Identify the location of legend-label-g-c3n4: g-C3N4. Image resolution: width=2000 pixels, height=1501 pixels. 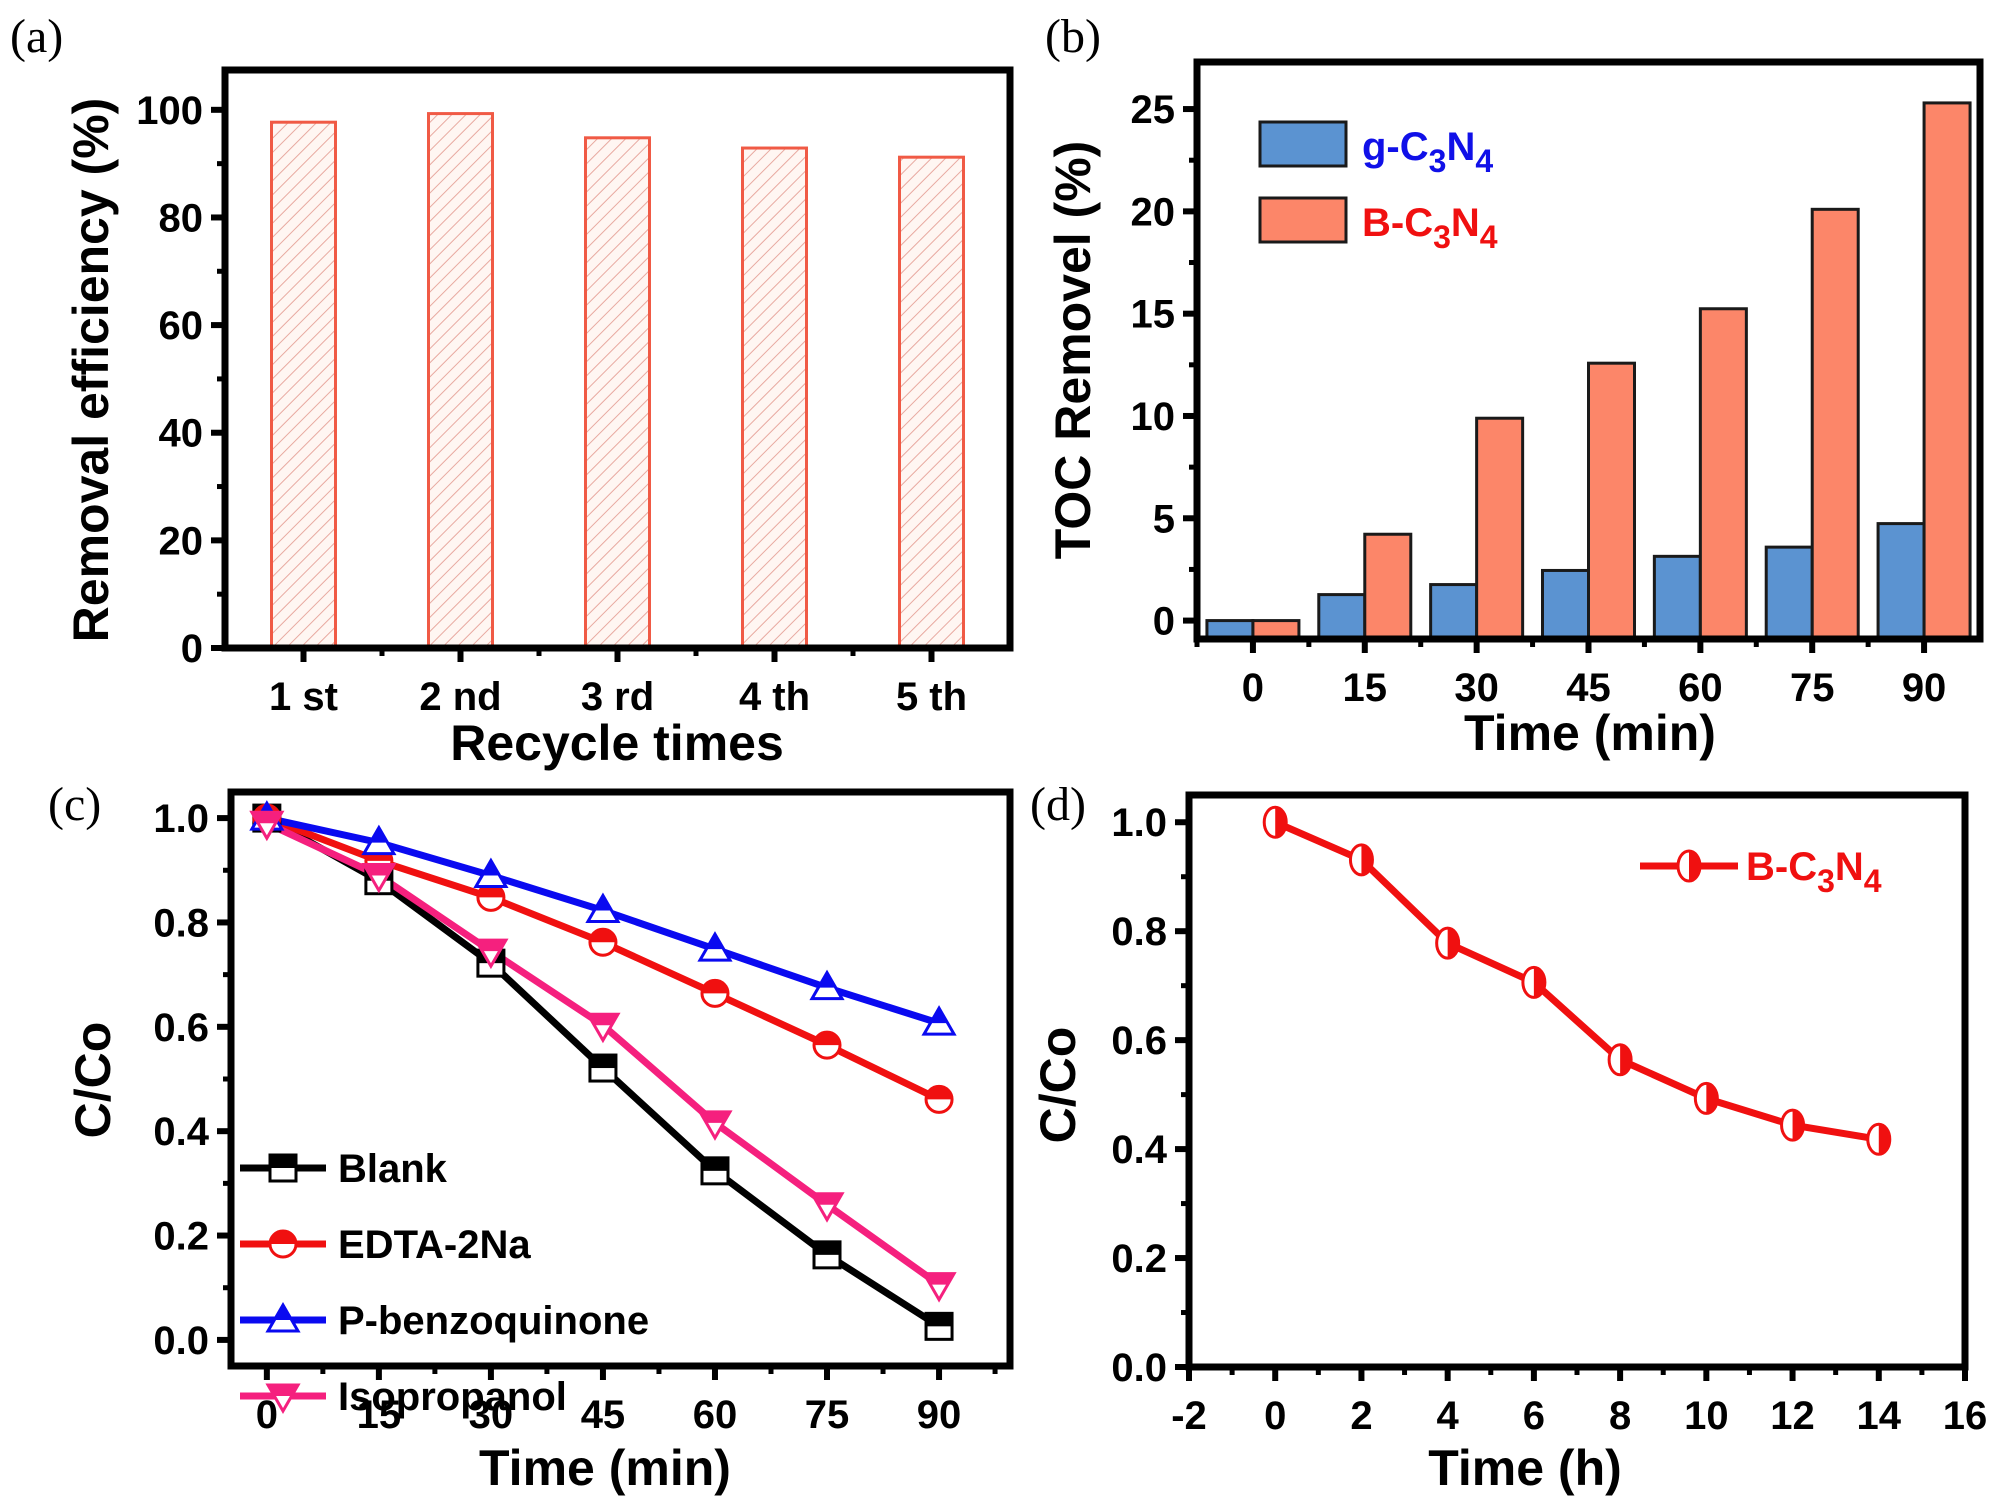
(1427, 152).